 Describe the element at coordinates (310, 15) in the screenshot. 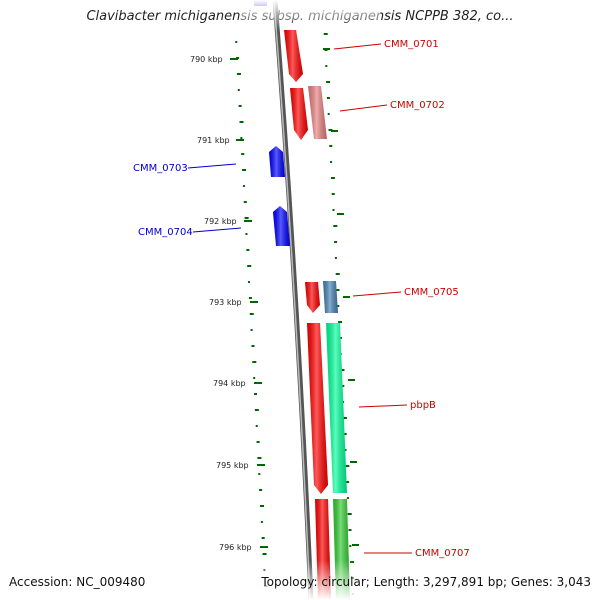

I see `fade-top` at that location.